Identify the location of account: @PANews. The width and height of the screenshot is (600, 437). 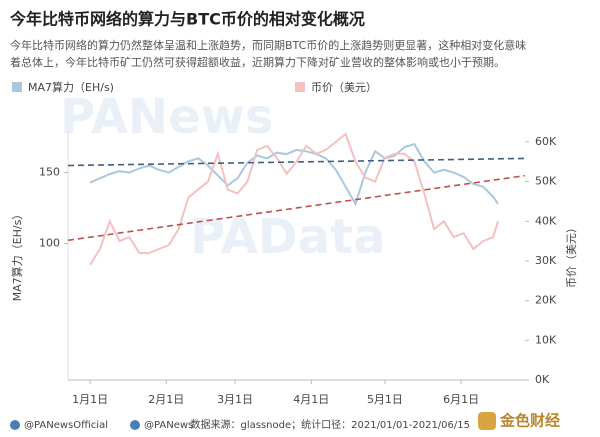
(168, 425).